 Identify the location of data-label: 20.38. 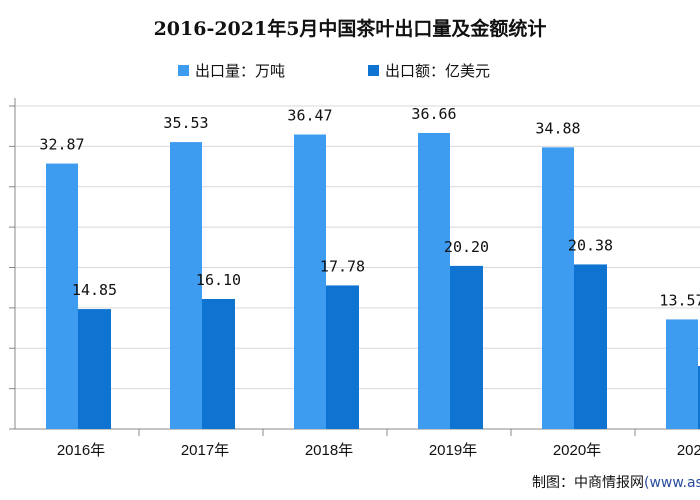
(590, 245).